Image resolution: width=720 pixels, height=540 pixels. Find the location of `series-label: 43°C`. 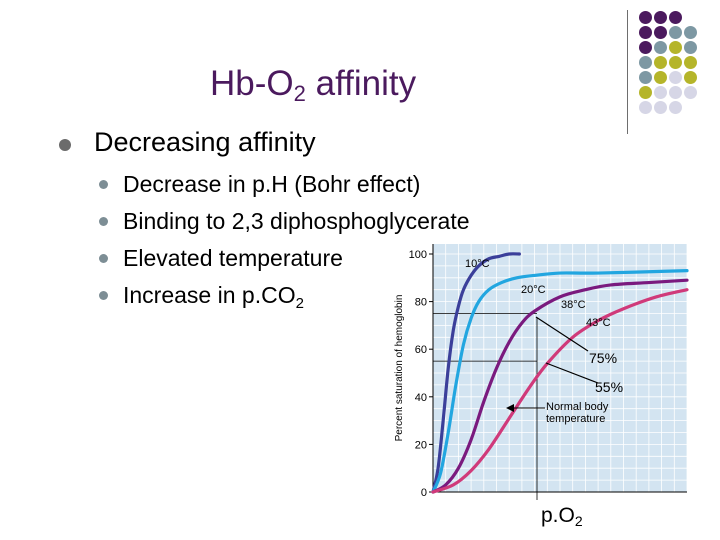

series-label: 43°C is located at coordinates (598, 323).